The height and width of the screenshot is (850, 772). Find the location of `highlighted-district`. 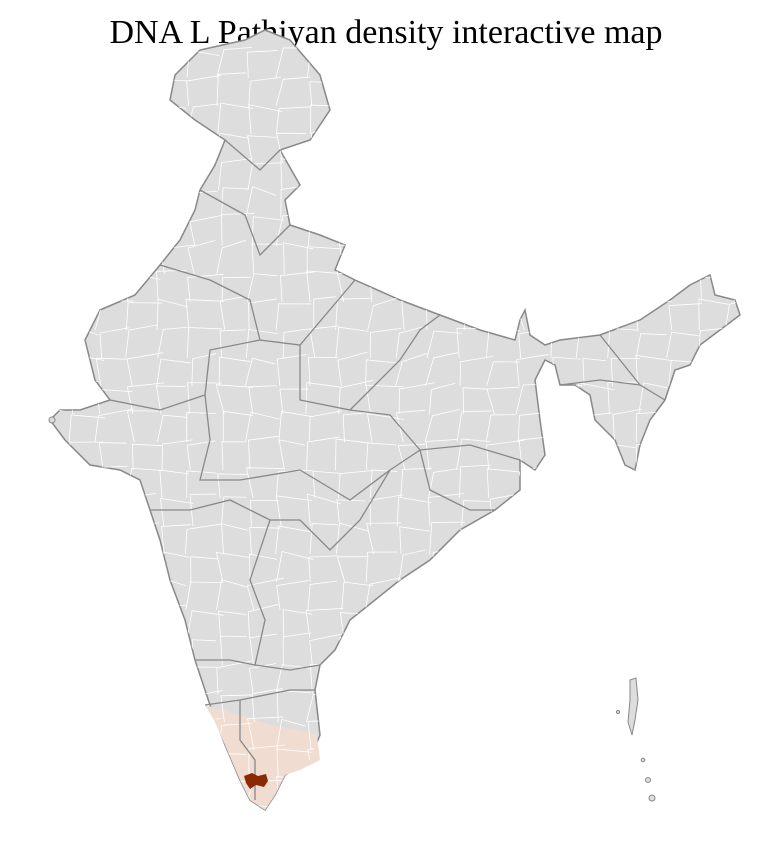

highlighted-district is located at coordinates (256, 781).